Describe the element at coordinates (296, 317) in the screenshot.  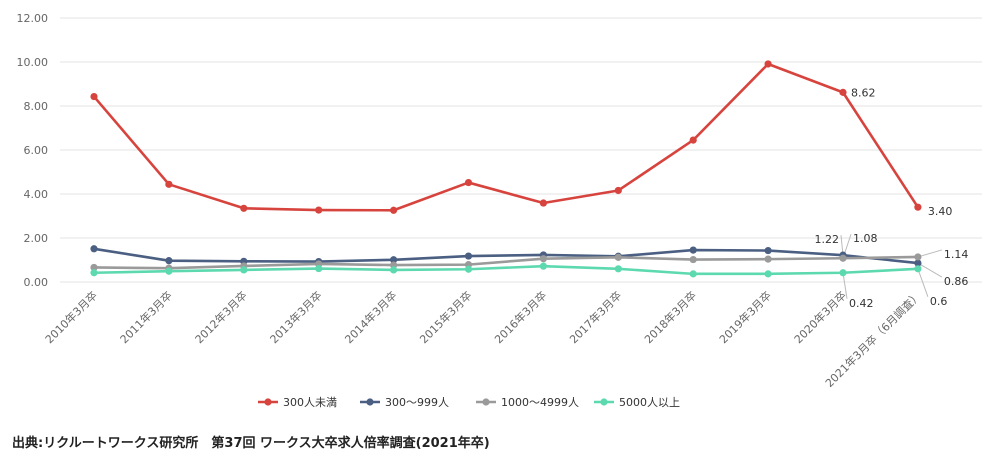
I see `x-tick-label: 2013年3月卒` at that location.